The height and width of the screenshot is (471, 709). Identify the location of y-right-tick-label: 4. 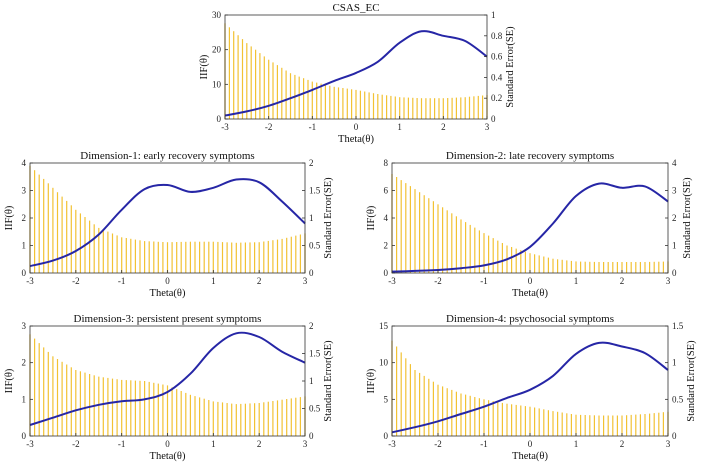
(674, 163).